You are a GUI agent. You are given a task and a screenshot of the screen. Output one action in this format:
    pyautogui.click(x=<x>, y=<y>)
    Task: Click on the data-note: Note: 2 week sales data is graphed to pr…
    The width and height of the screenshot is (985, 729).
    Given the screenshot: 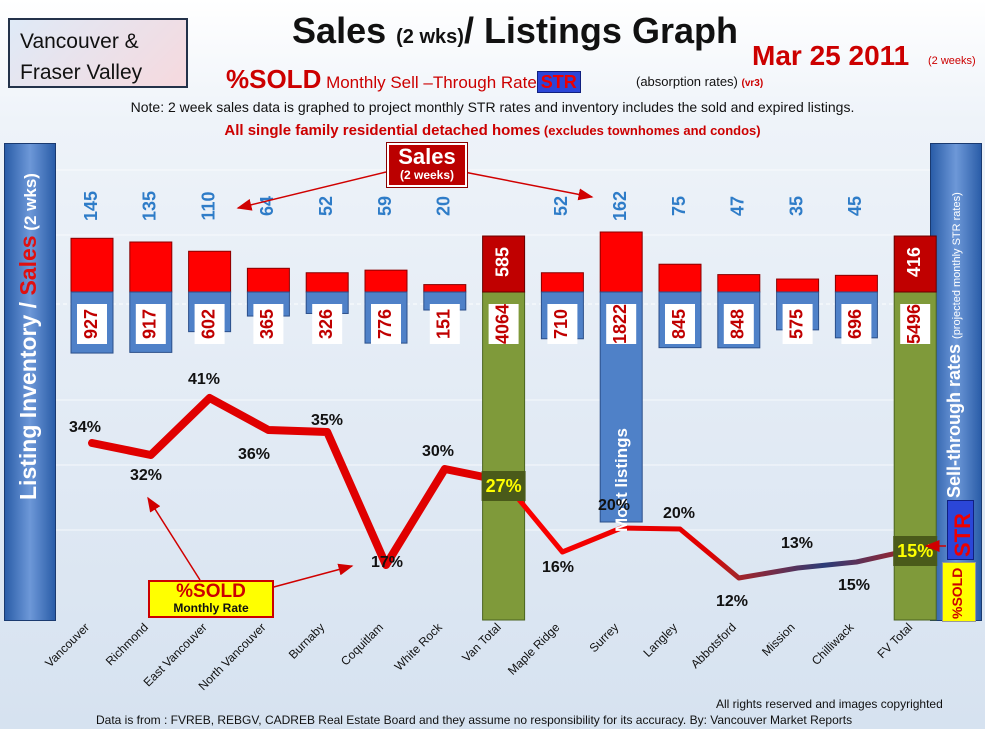 What is the action you would take?
    pyautogui.click(x=492, y=107)
    